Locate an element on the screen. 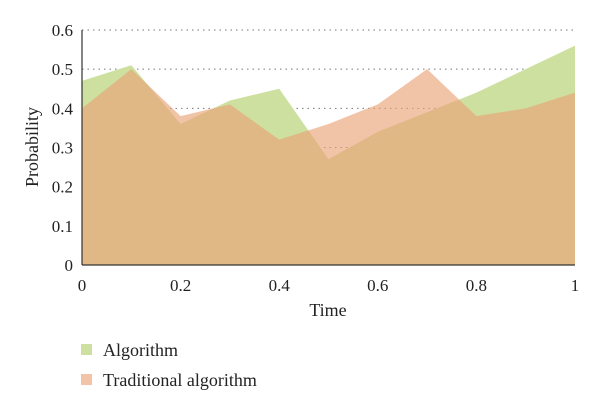 This screenshot has height=411, width=600. x-tick-label-0: 0 is located at coordinates (82, 285).